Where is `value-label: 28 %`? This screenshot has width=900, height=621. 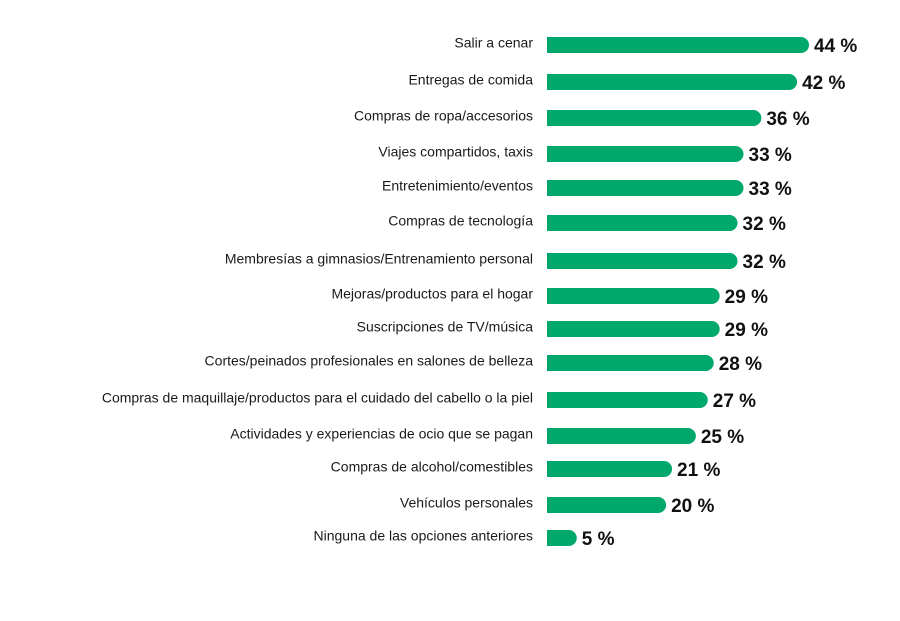 value-label: 28 % is located at coordinates (740, 364).